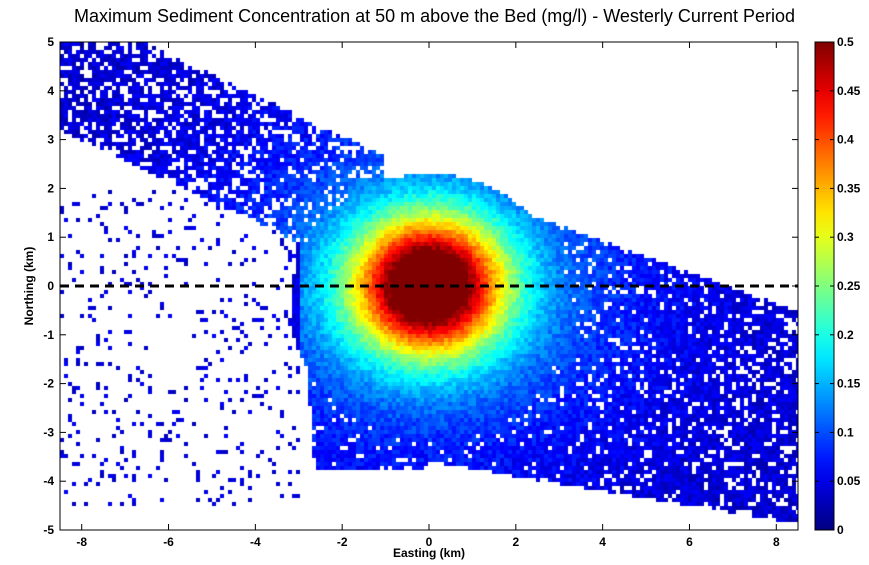 The width and height of the screenshot is (869, 565). Describe the element at coordinates (849, 286) in the screenshot. I see `colorbar-tick-label: 0.25` at that location.